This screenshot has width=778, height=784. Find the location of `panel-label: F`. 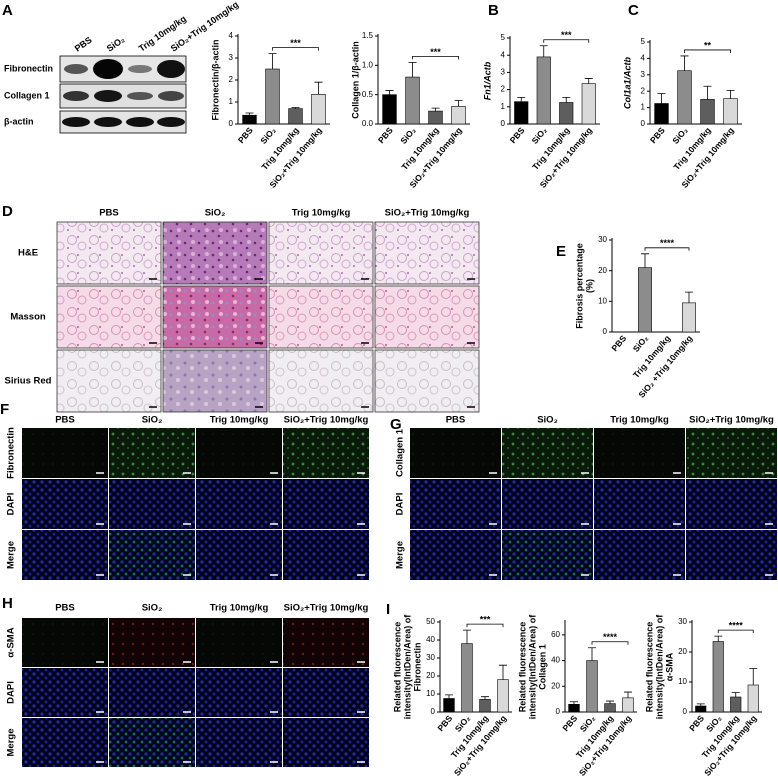

panel-label: F is located at coordinates (4, 409).